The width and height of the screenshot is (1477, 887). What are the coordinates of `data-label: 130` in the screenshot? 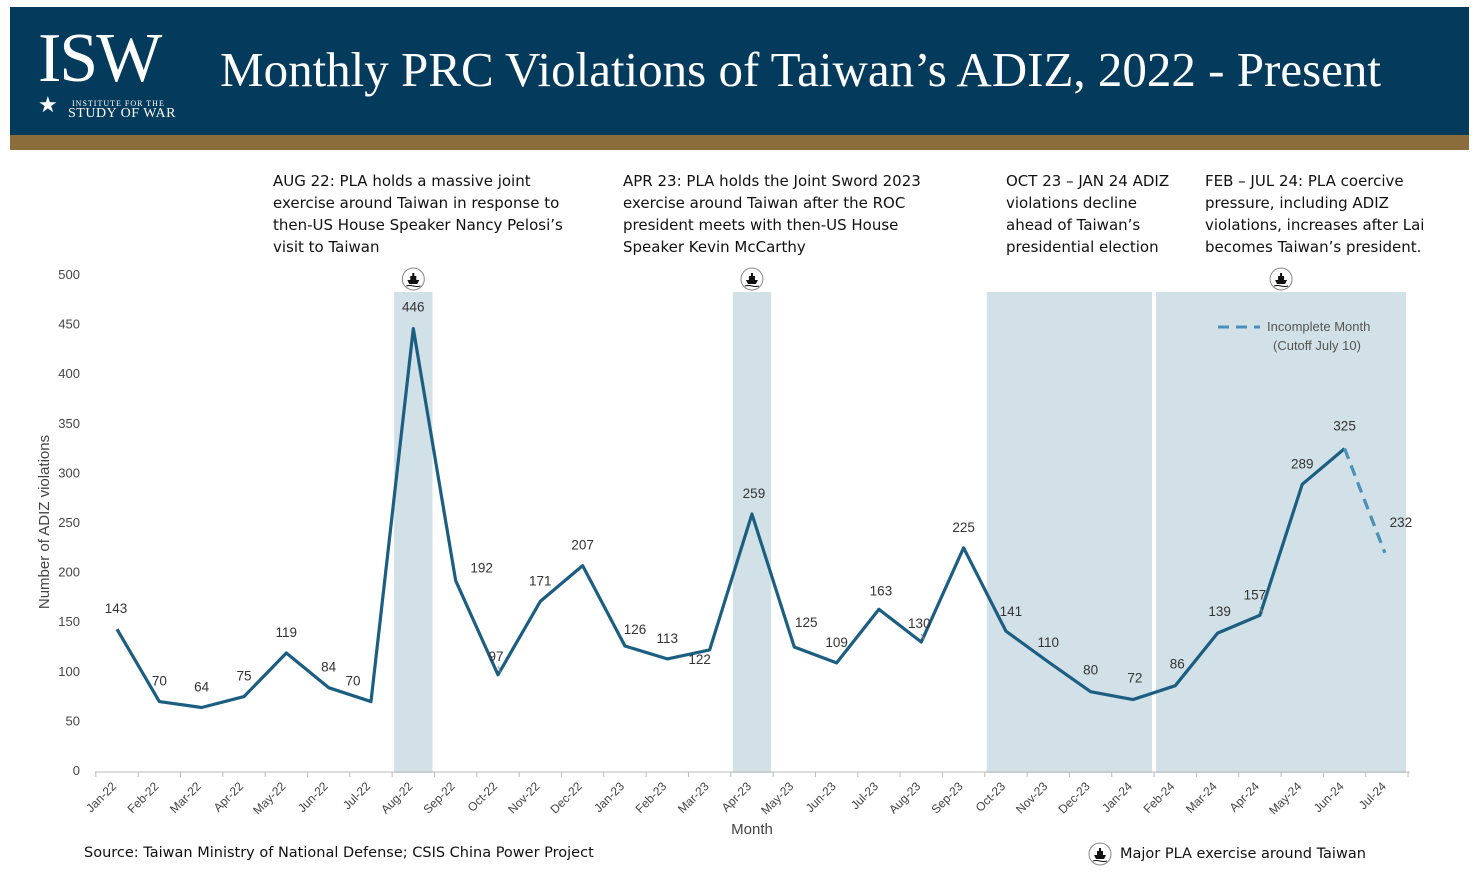 It's located at (919, 623).